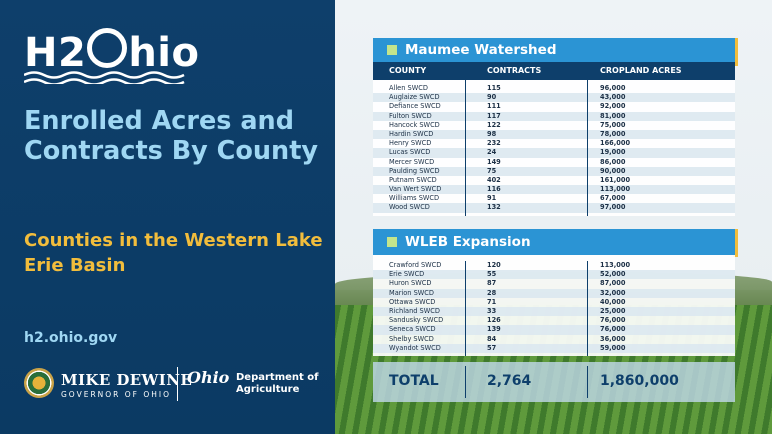 This screenshot has width=772, height=434. What do you see at coordinates (735, 243) in the screenshot?
I see `accent-bar-wleb` at bounding box center [735, 243].